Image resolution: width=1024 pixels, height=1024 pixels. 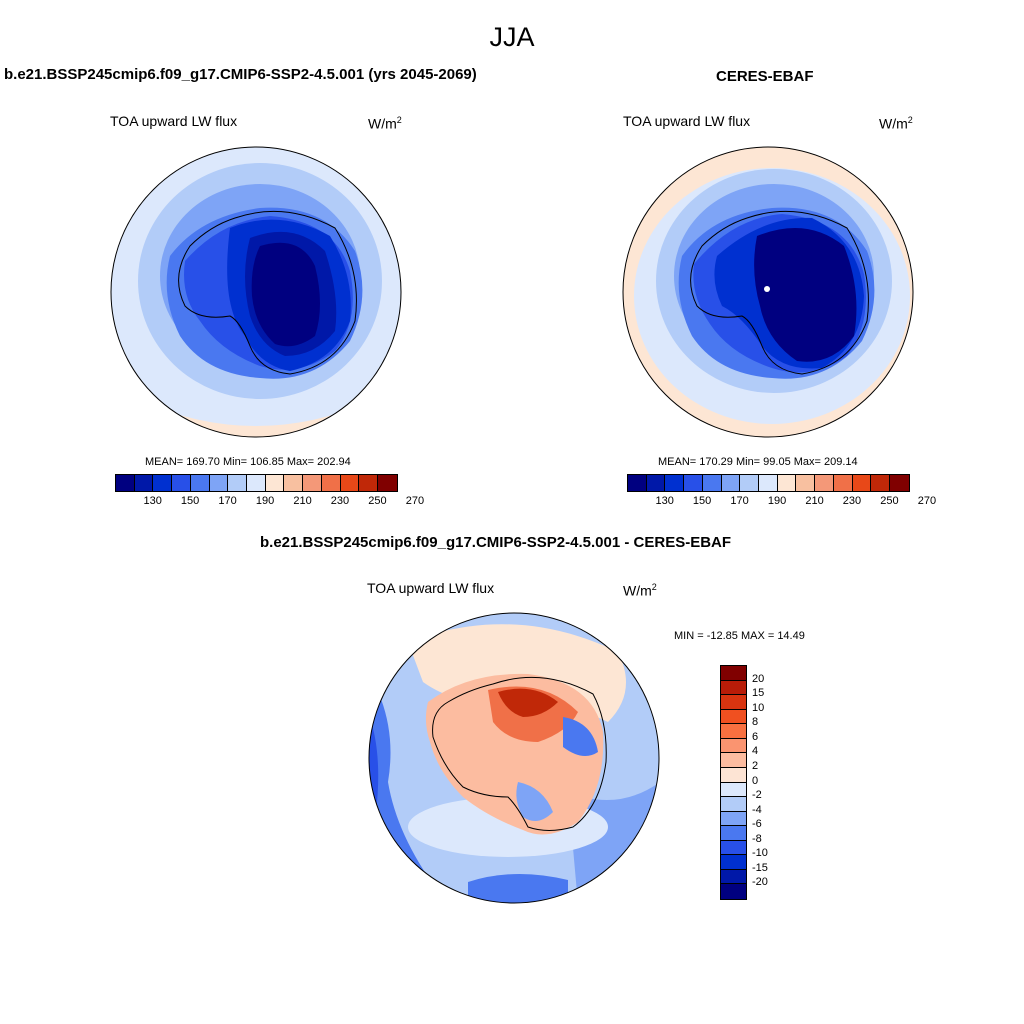 I want to click on model-stats: MEAN= 169.70 Min= 106.85 Max= 202.94, so click(x=248, y=462).